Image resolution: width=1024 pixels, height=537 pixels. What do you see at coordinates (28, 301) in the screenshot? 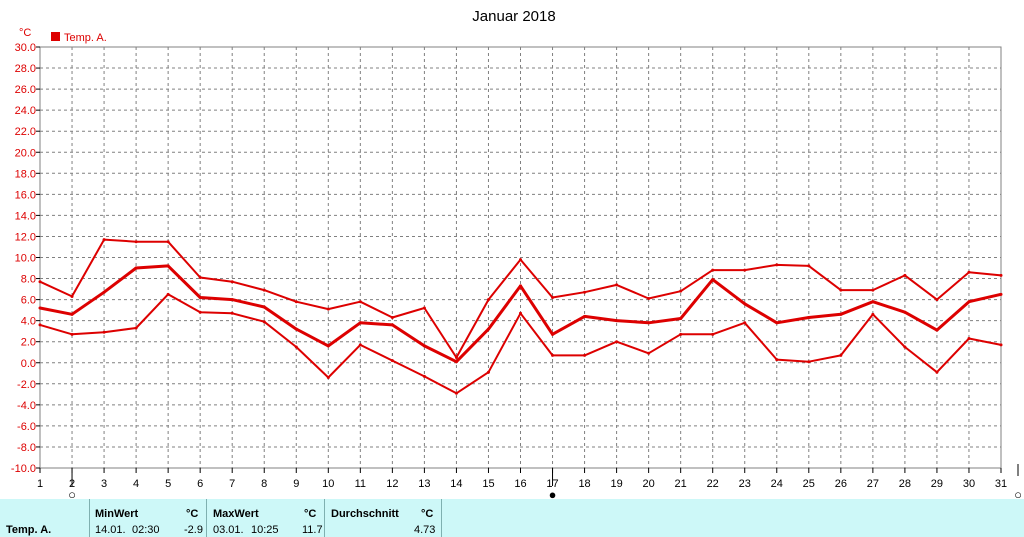
I see `y-tick-label: 6.0` at bounding box center [28, 301].